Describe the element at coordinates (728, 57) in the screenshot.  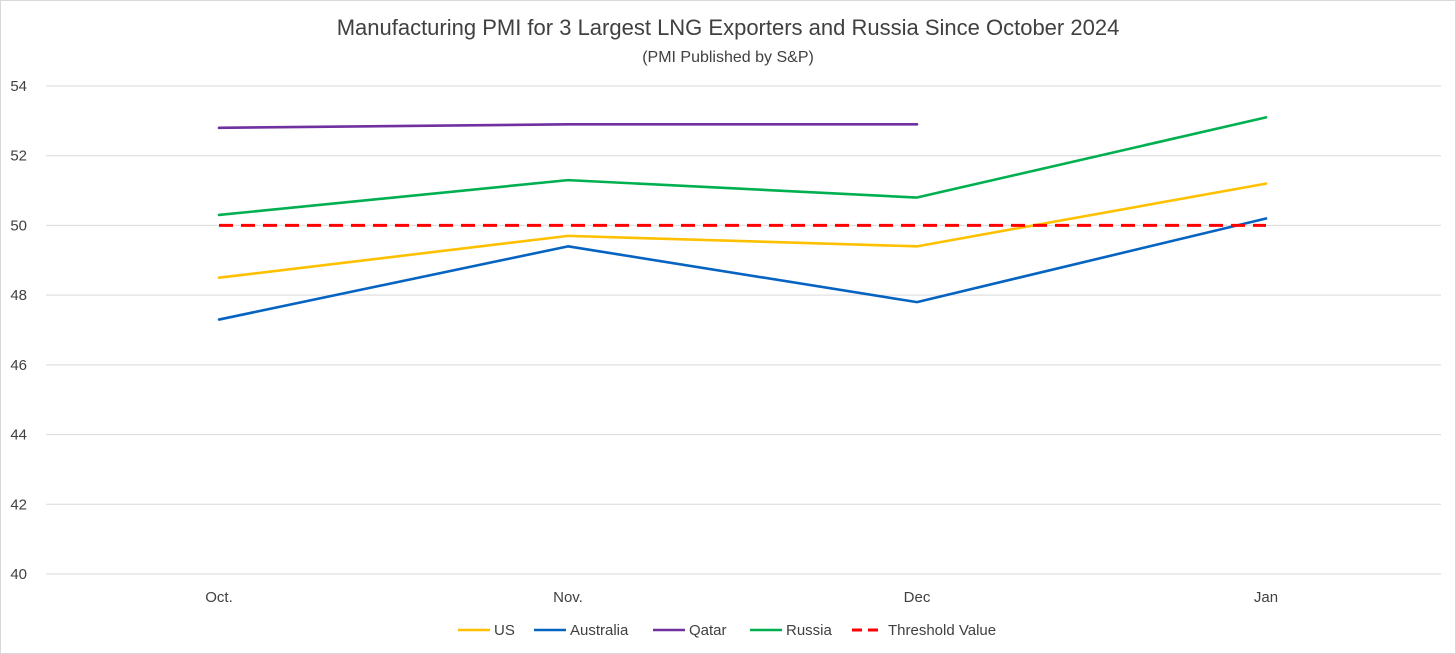
I see `chart-subtitle: (PMI Published by S&P)` at that location.